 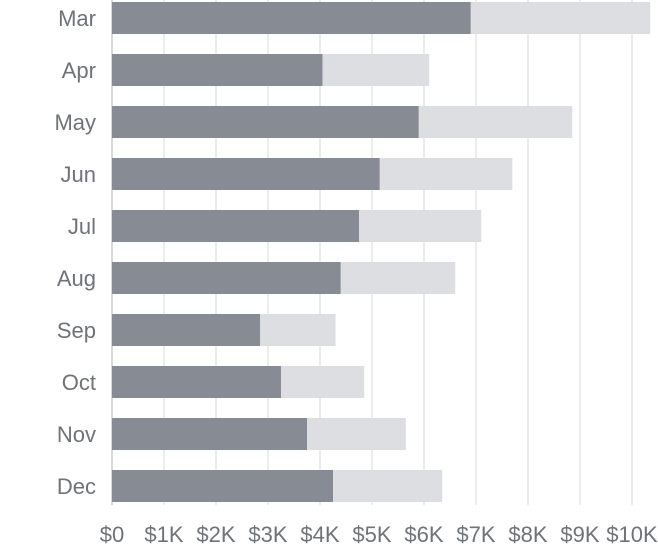 I want to click on x-tick-label: $0, so click(x=112, y=534).